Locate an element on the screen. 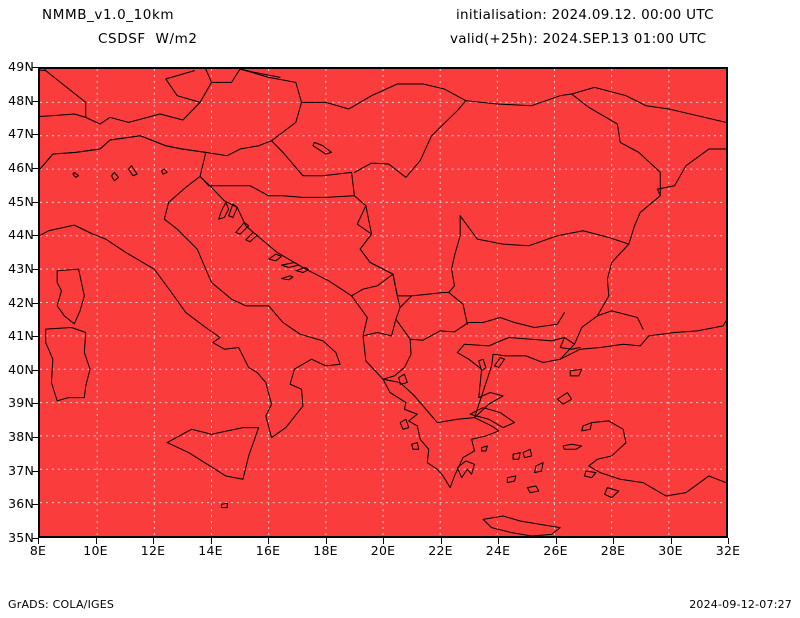 This screenshot has height=618, width=800. longitude-tick-label: 18E is located at coordinates (325, 550).